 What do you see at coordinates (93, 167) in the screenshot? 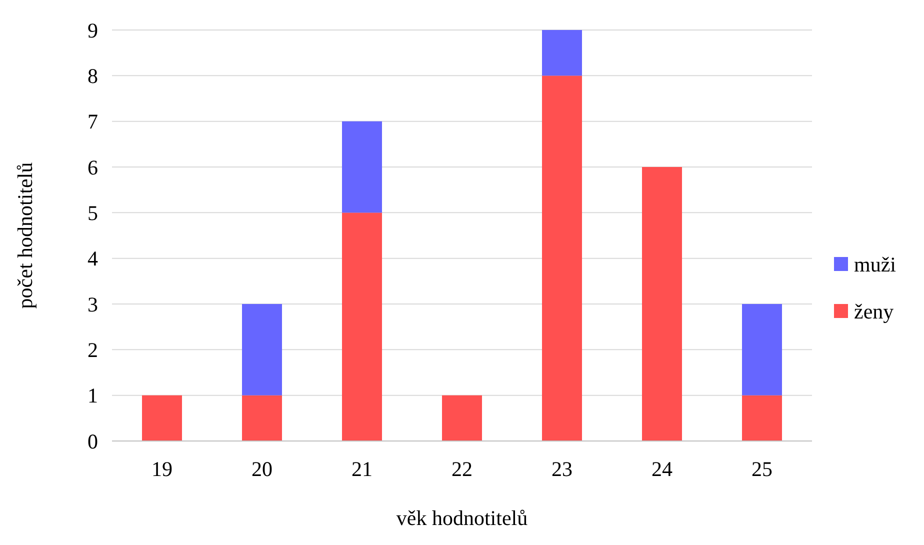
I see `y-tick-label: 6` at bounding box center [93, 167].